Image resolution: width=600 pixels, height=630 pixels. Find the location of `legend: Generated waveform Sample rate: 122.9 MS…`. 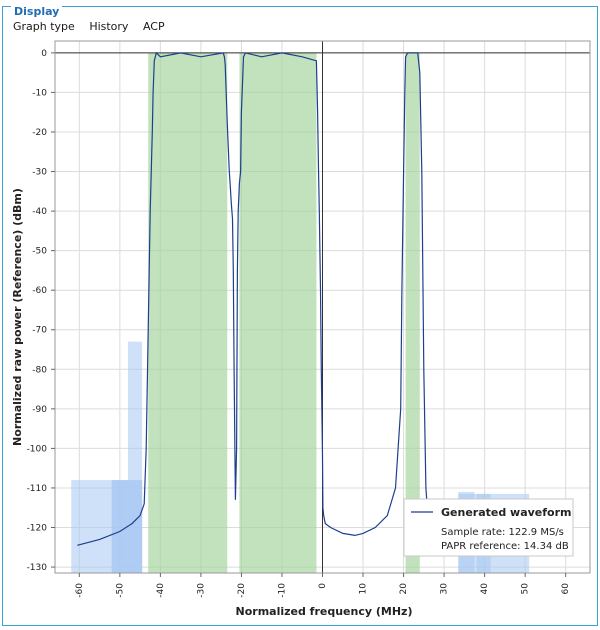

legend: Generated waveform Sample rate: 122.9 MS… is located at coordinates (488, 527).